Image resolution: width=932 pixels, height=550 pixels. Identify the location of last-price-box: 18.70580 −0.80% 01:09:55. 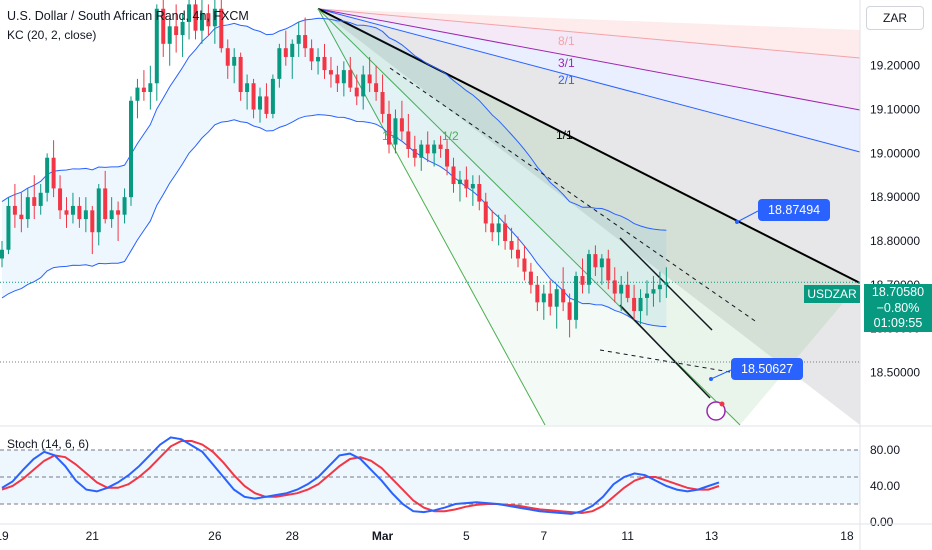
(898, 308).